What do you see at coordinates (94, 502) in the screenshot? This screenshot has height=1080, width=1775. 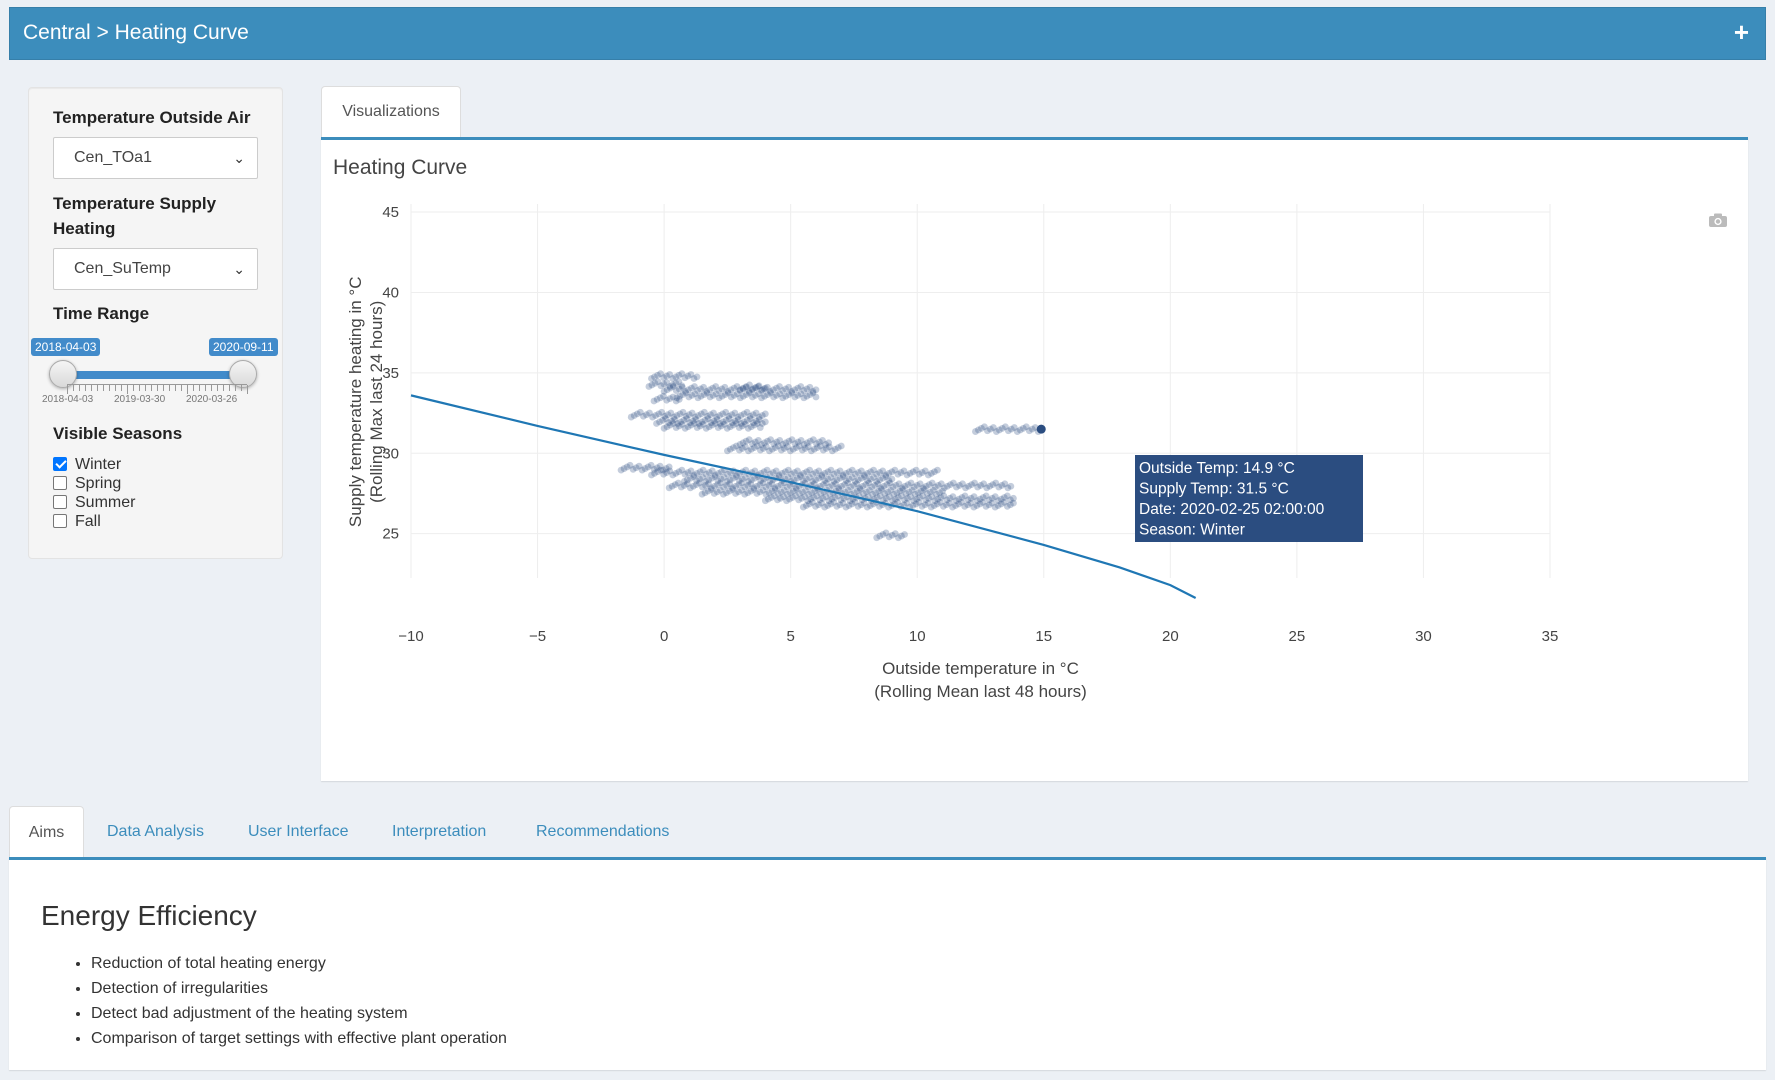 I see `season-summer-checkbox: Summer` at bounding box center [94, 502].